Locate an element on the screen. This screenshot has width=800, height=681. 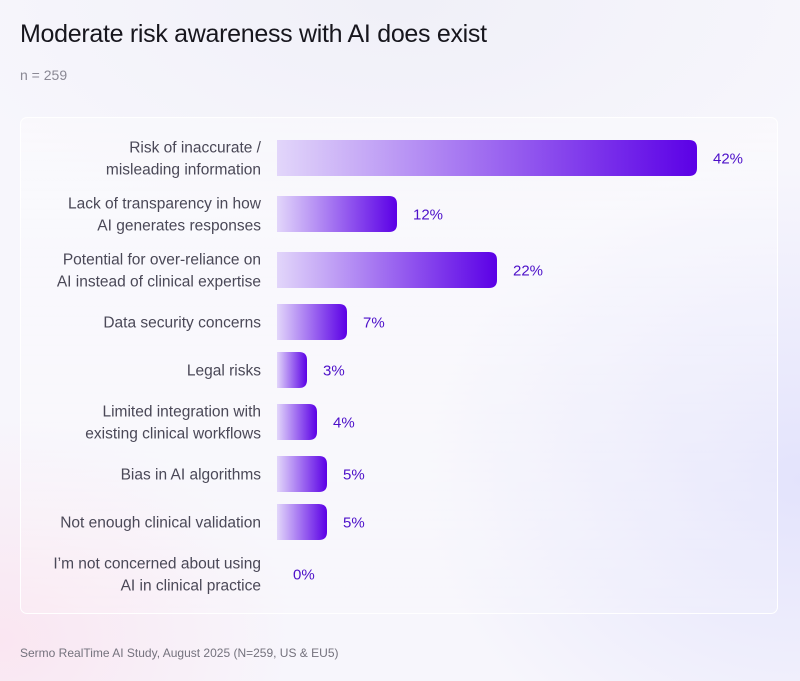
value-label: 7% is located at coordinates (374, 323).